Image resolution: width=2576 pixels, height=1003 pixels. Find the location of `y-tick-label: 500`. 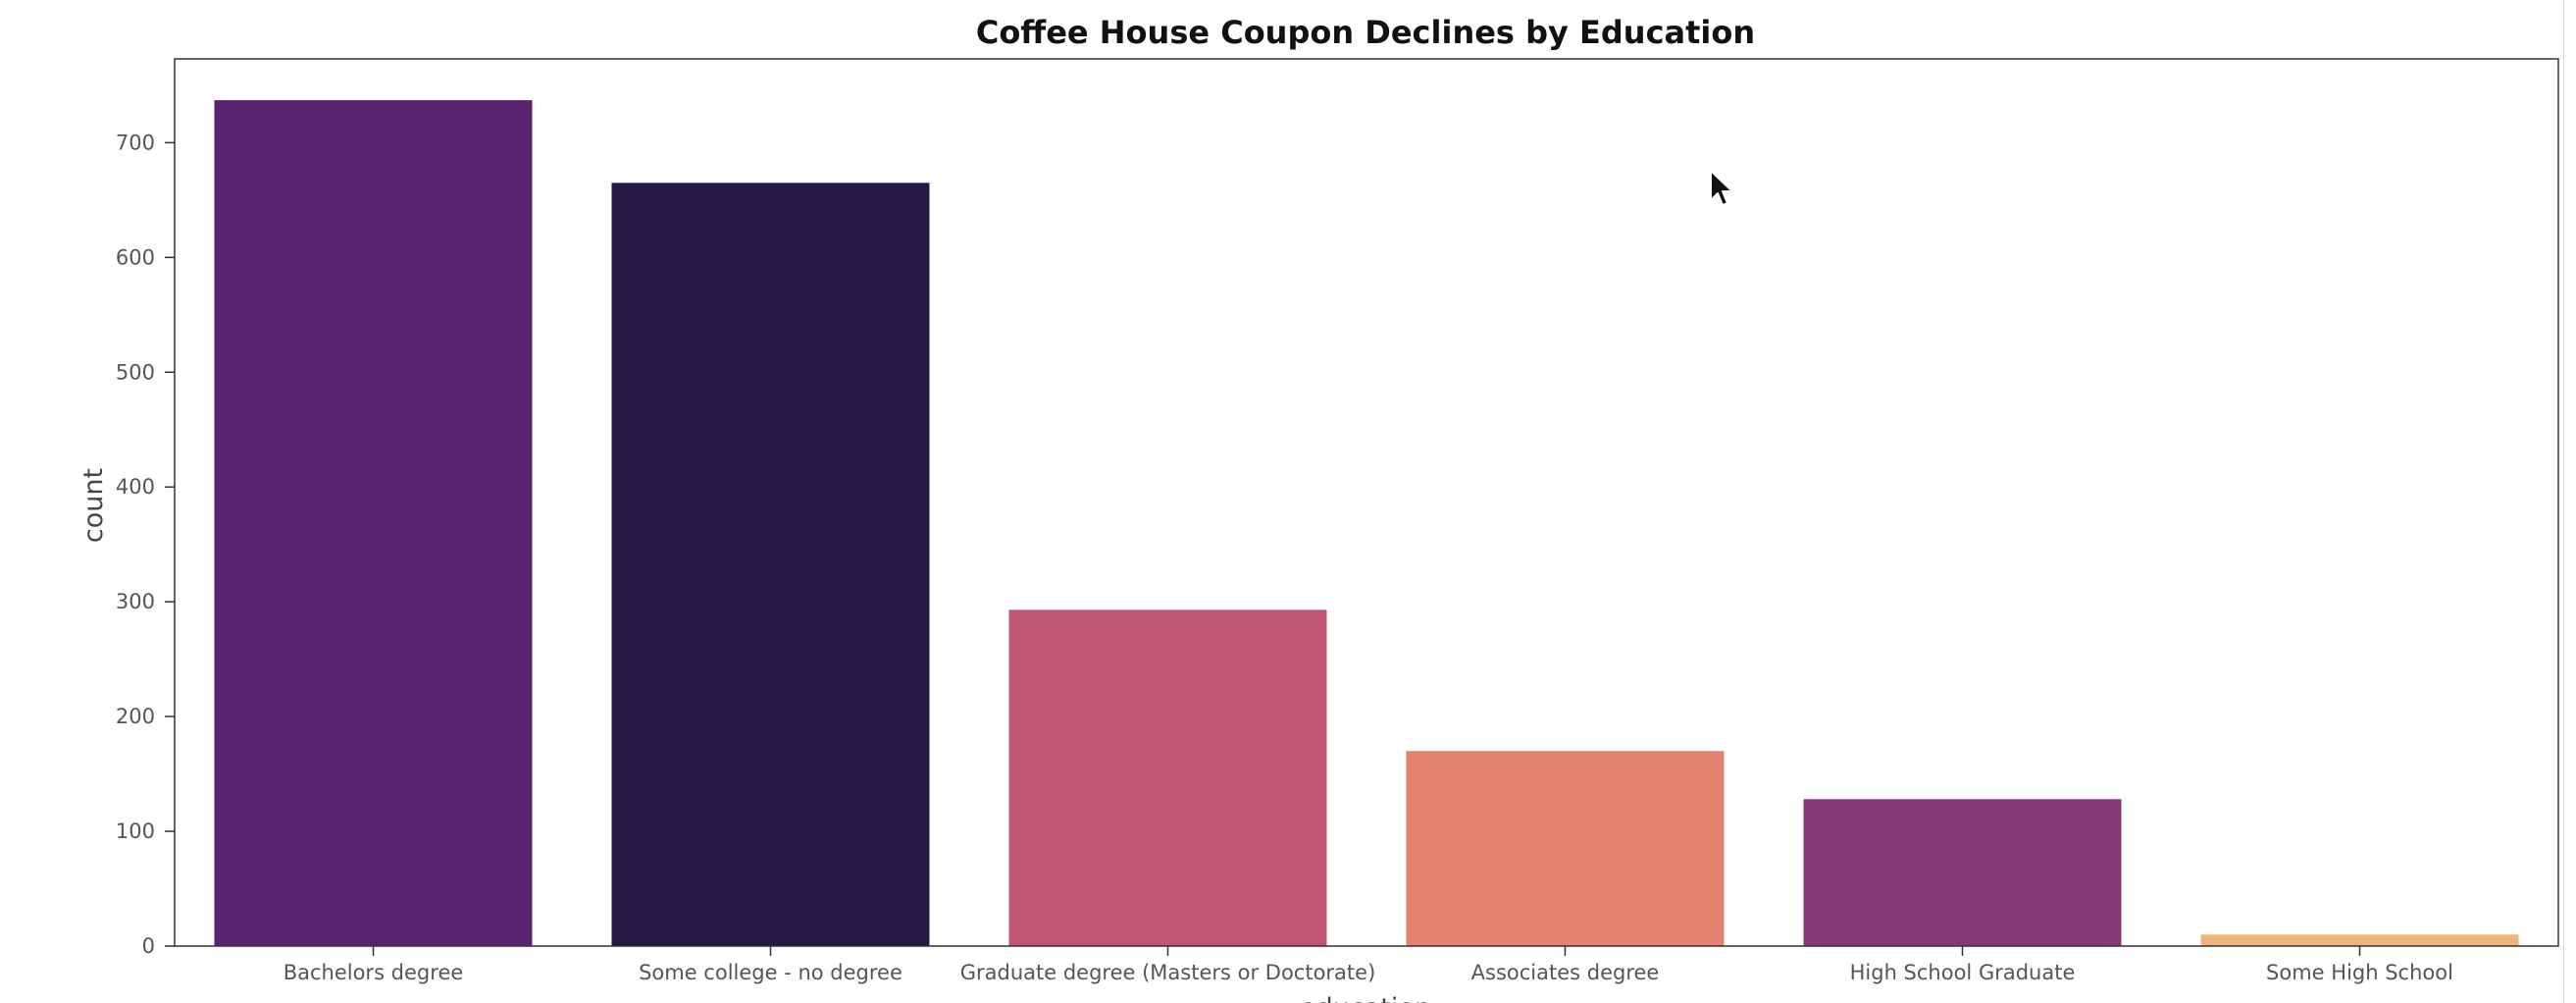

y-tick-label: 500 is located at coordinates (135, 372).